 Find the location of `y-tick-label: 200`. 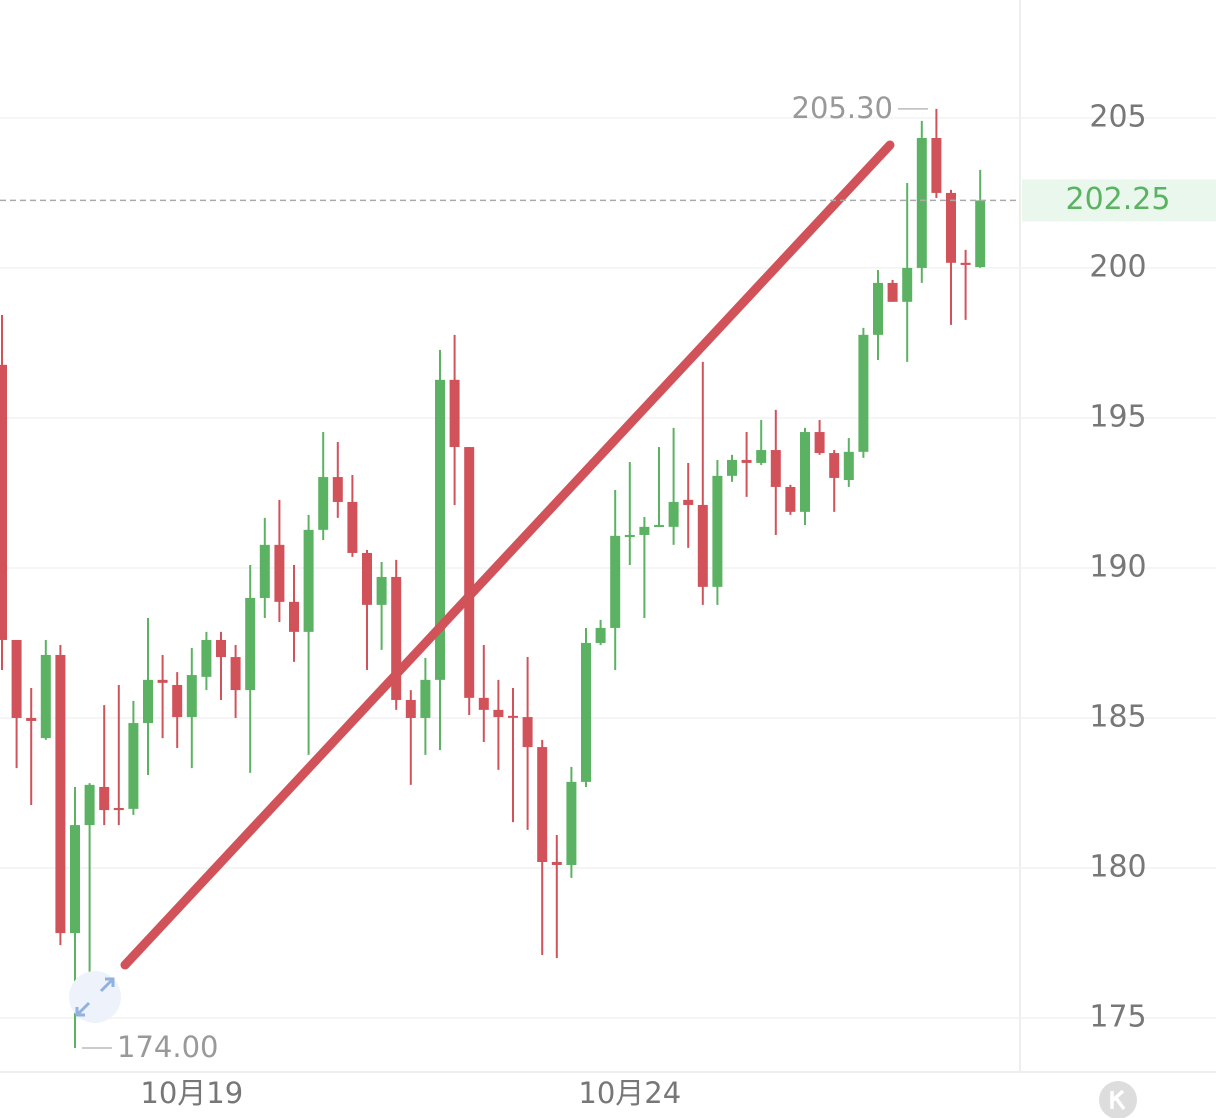

y-tick-label: 200 is located at coordinates (1117, 266).